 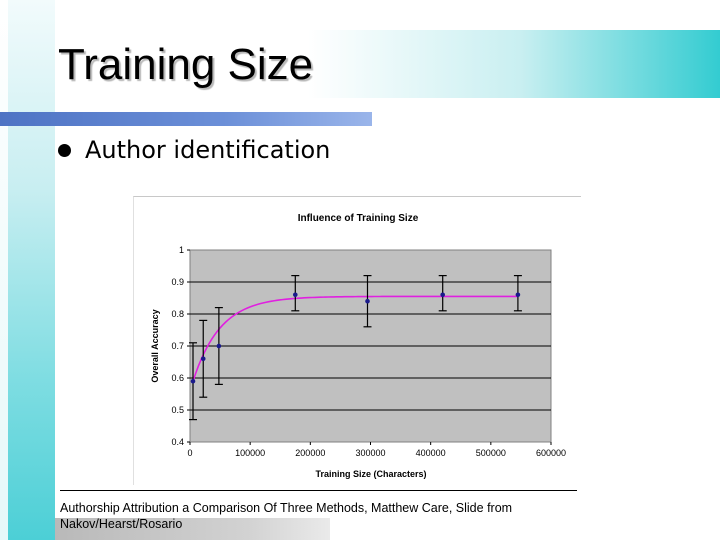 I want to click on title-underline-bar, so click(x=186, y=119).